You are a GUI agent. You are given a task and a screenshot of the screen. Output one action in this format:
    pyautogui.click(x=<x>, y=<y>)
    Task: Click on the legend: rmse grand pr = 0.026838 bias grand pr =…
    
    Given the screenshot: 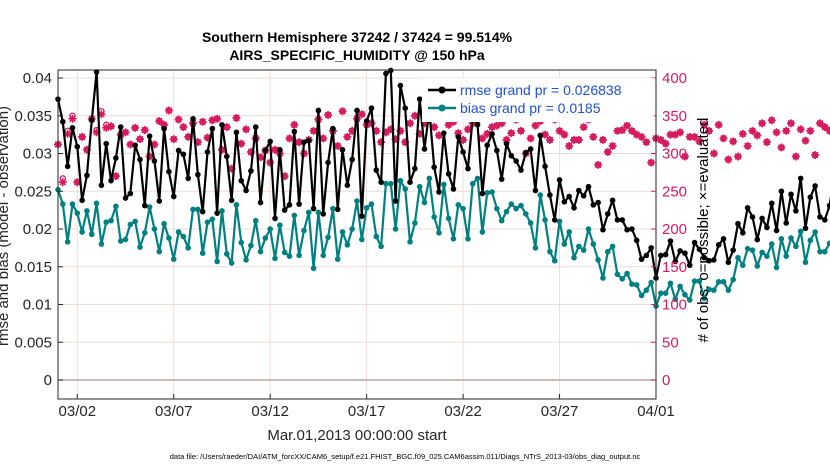 What is the action you would take?
    pyautogui.click(x=538, y=100)
    